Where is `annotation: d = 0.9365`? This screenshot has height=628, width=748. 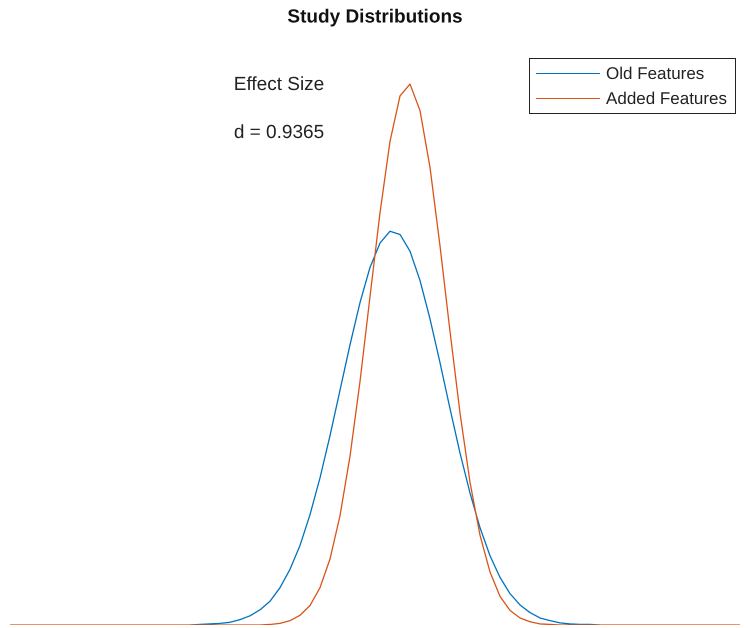
annotation: d = 0.9365 is located at coordinates (279, 133).